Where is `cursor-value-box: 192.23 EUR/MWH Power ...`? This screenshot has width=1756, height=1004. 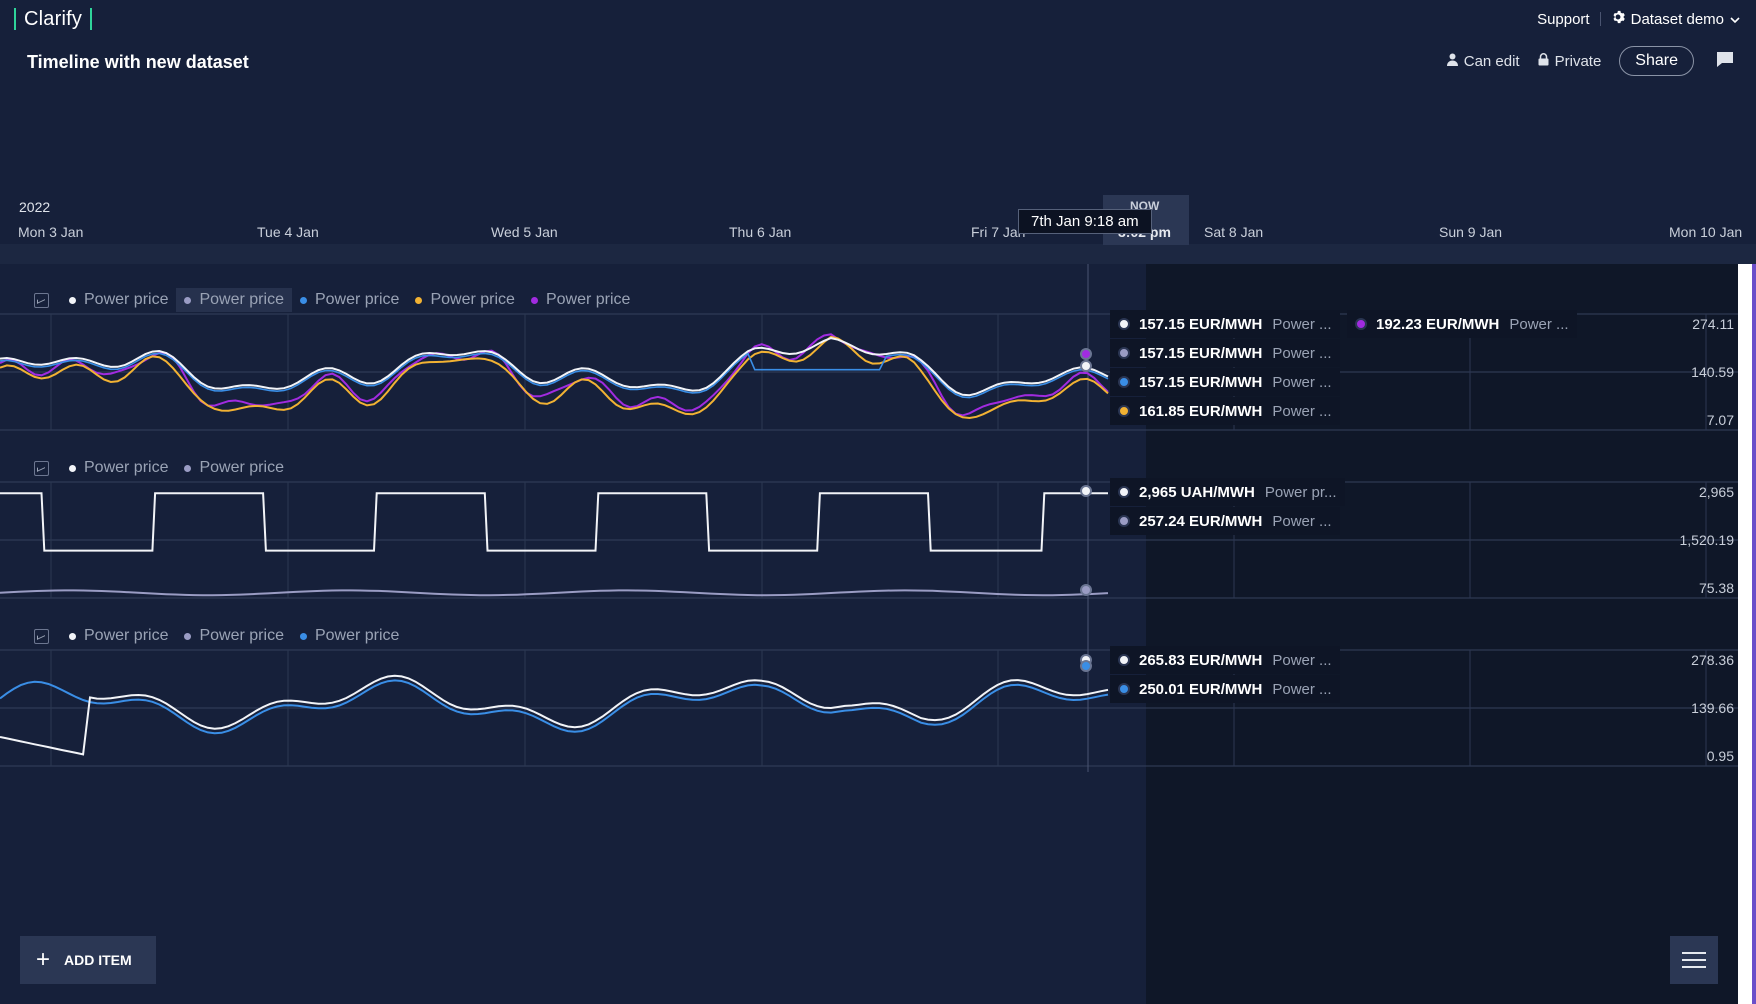 cursor-value-box: 192.23 EUR/MWH Power ... is located at coordinates (1462, 324).